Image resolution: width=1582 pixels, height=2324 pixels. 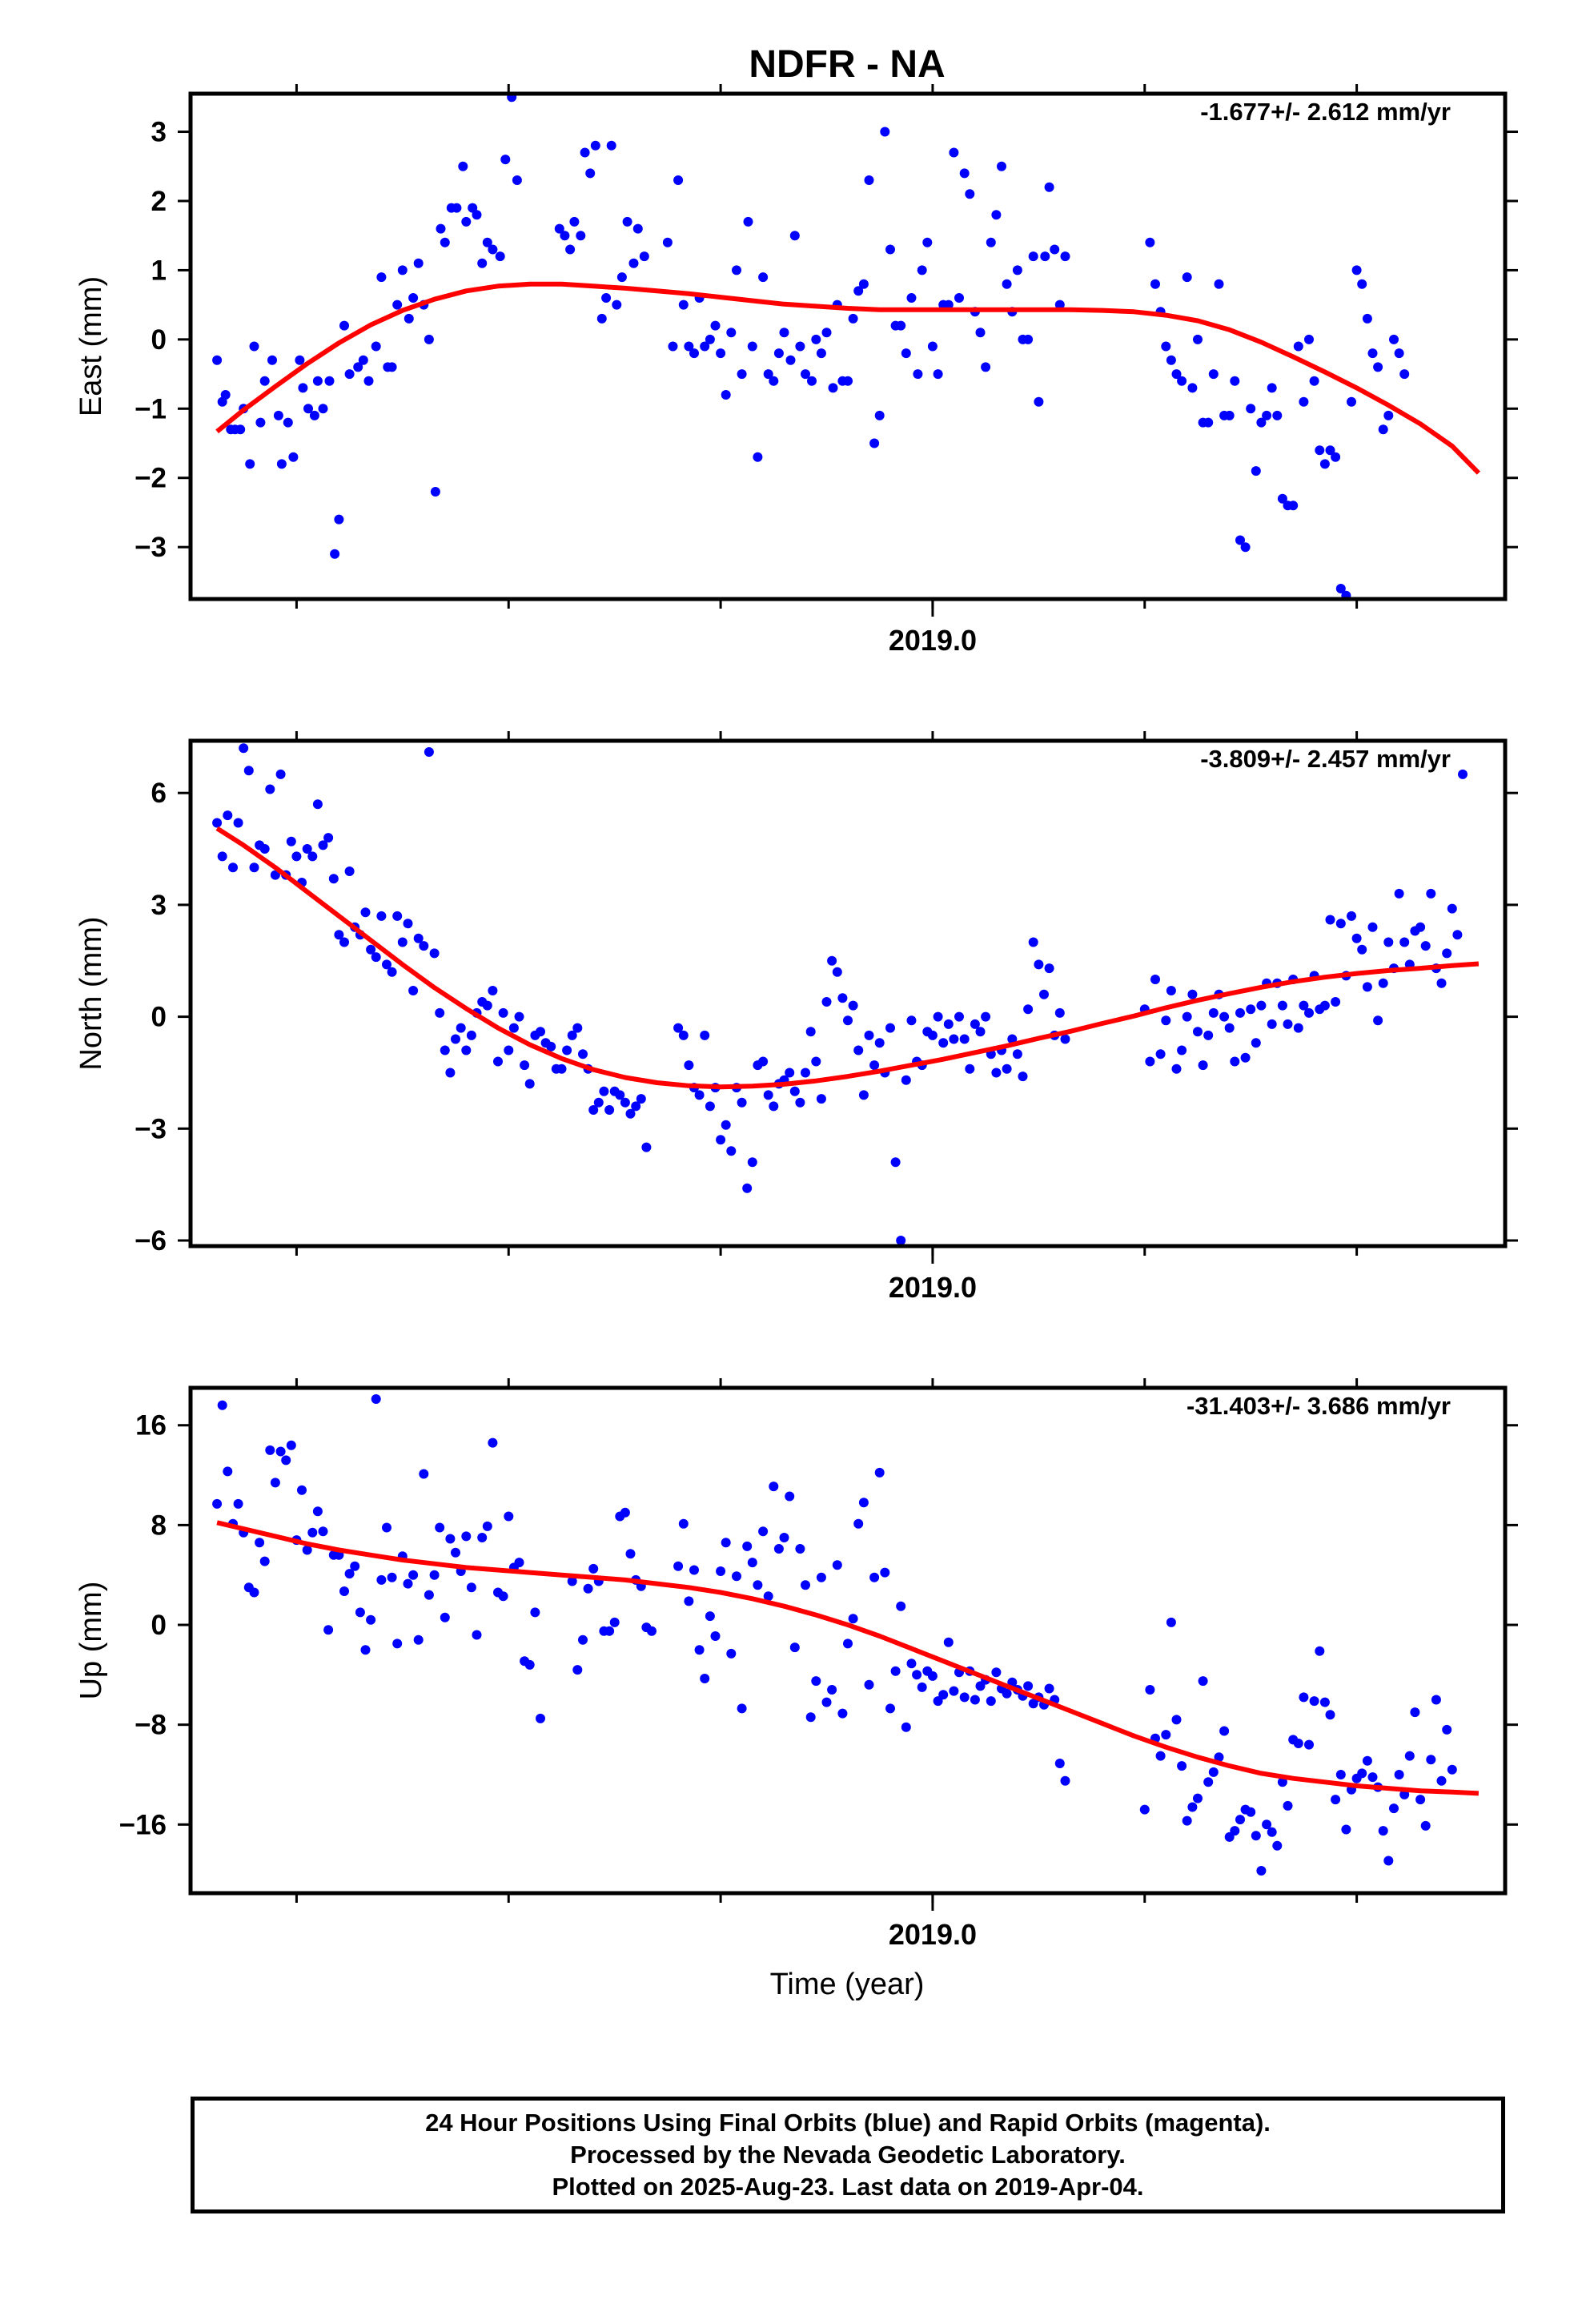 I want to click on east-ytick-label: 0, so click(x=159, y=340).